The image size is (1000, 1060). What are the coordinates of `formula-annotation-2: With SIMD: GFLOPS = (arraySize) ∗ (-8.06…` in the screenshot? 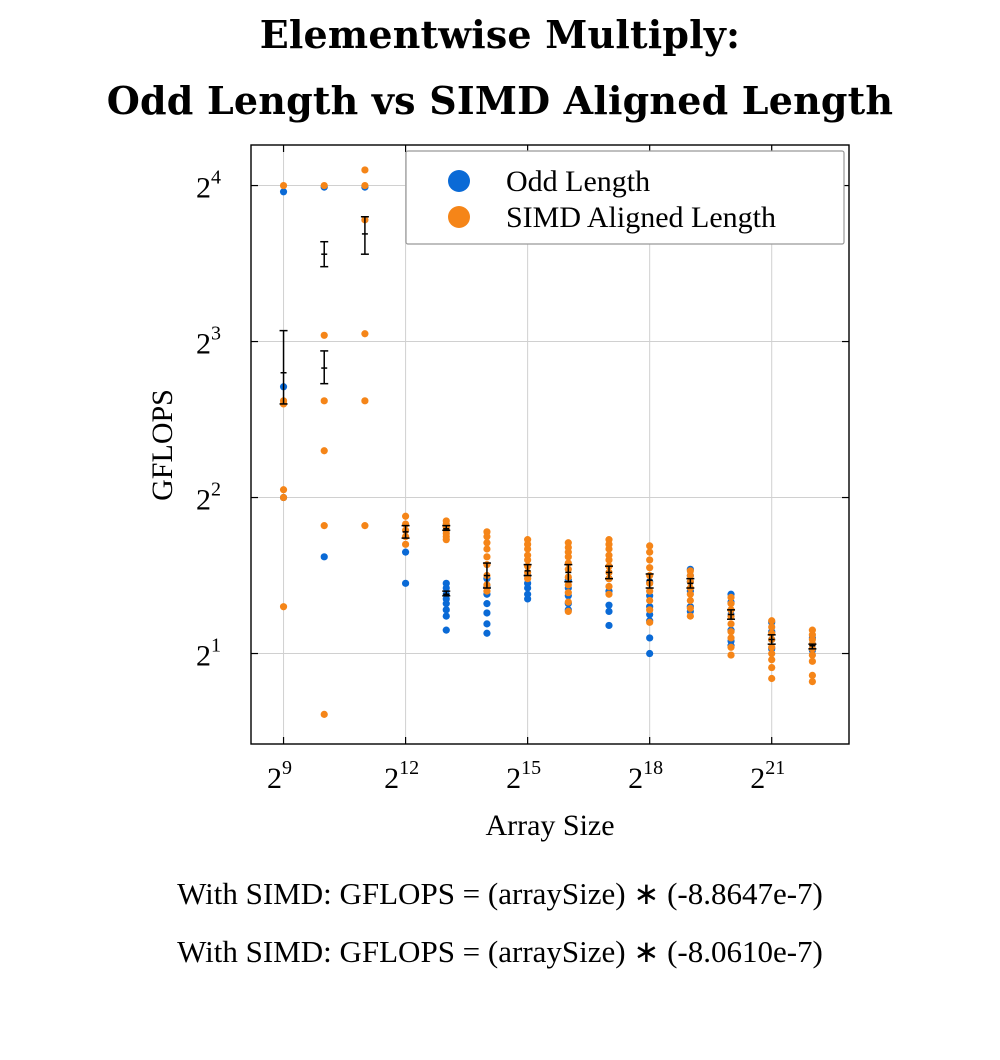 It's located at (500, 951).